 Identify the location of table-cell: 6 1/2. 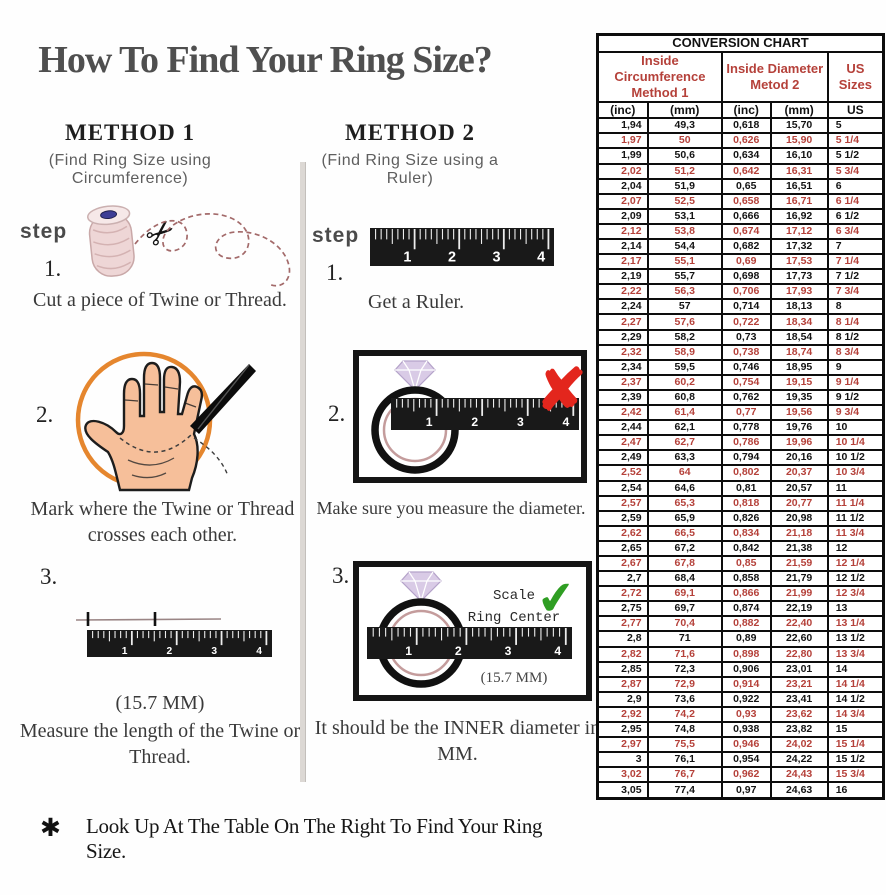
(855, 216).